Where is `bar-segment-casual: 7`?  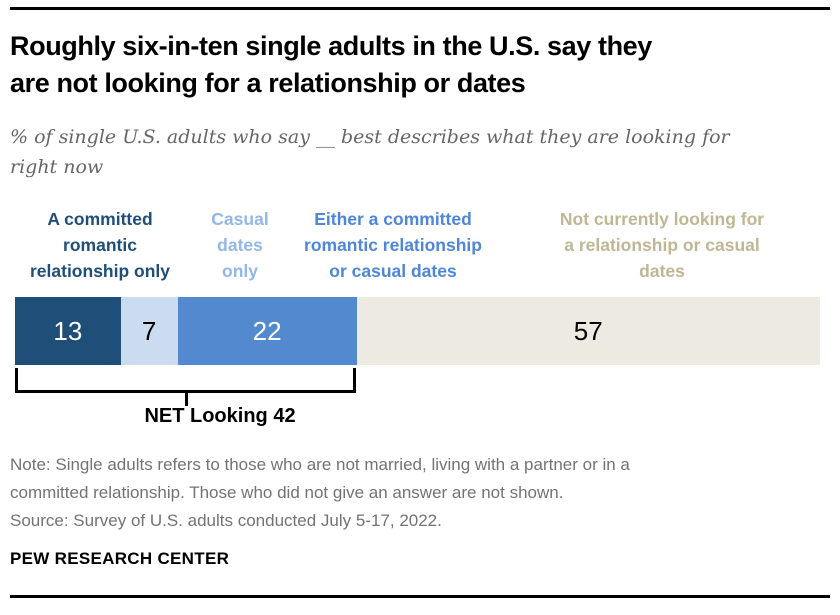 bar-segment-casual: 7 is located at coordinates (149, 331).